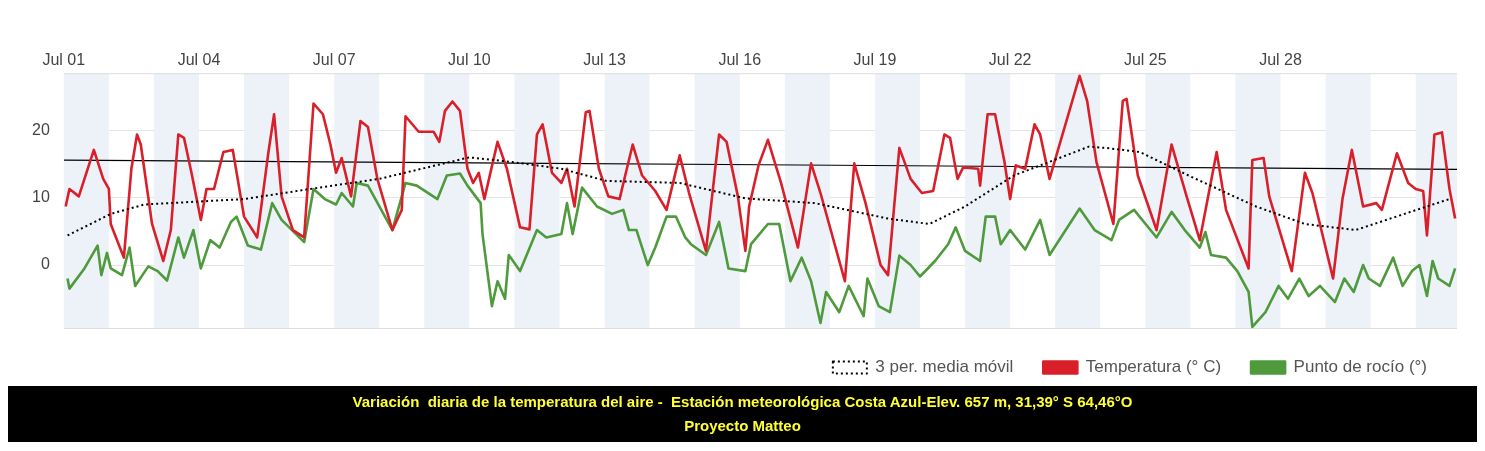  I want to click on x-tick-label: Jul 01, so click(64, 60).